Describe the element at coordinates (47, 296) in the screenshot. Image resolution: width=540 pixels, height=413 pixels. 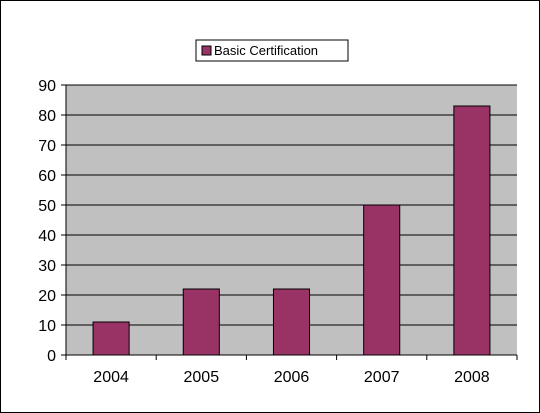
I see `y-tick-label: 20` at that location.